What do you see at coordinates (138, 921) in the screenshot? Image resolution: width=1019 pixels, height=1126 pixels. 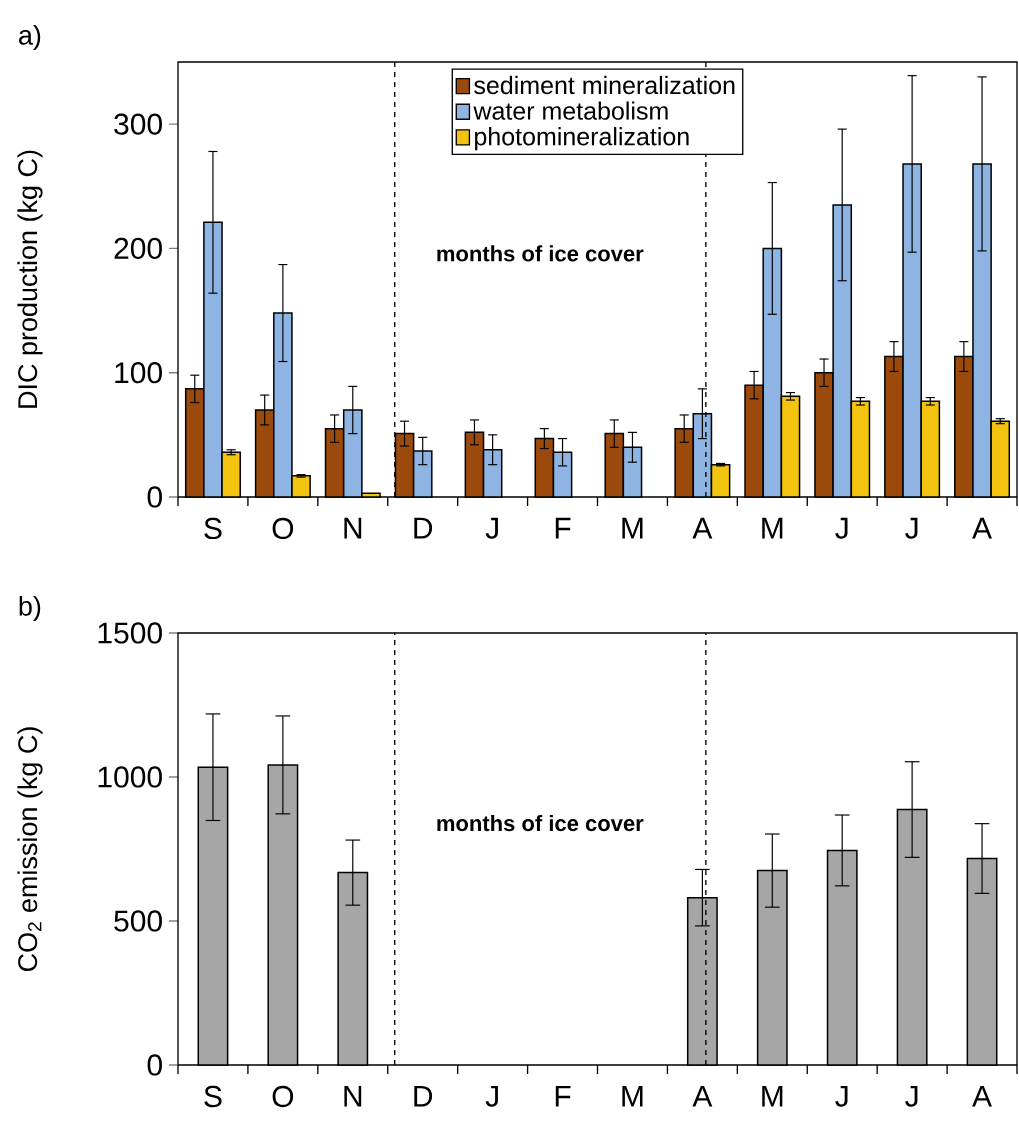 I see `y-tick-label: 500` at bounding box center [138, 921].